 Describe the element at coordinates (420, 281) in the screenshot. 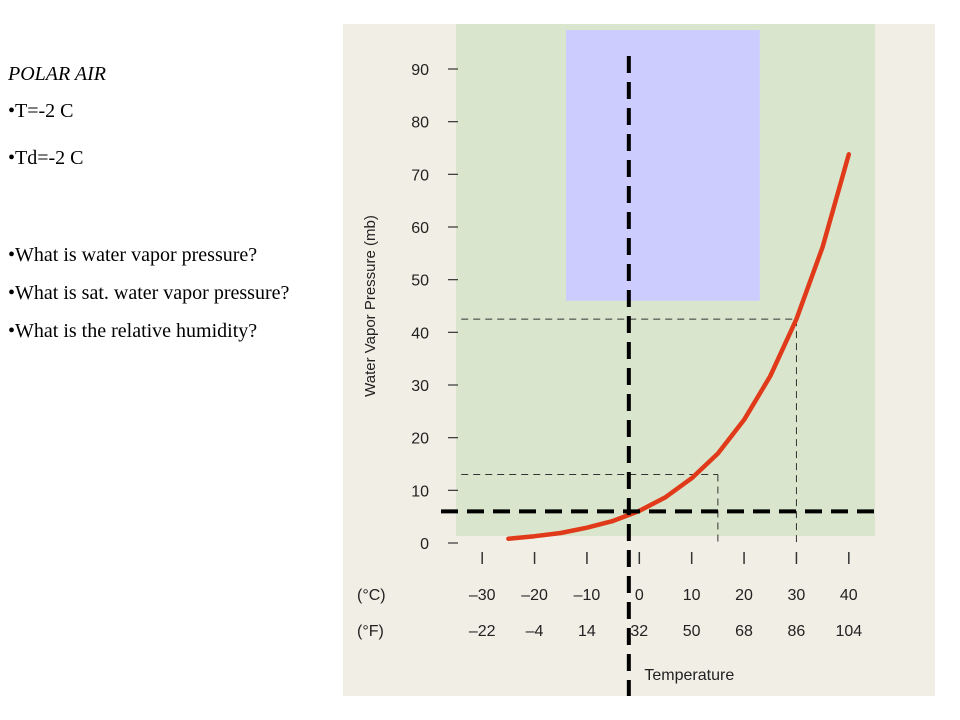

I see `y-tick-label: 50` at that location.